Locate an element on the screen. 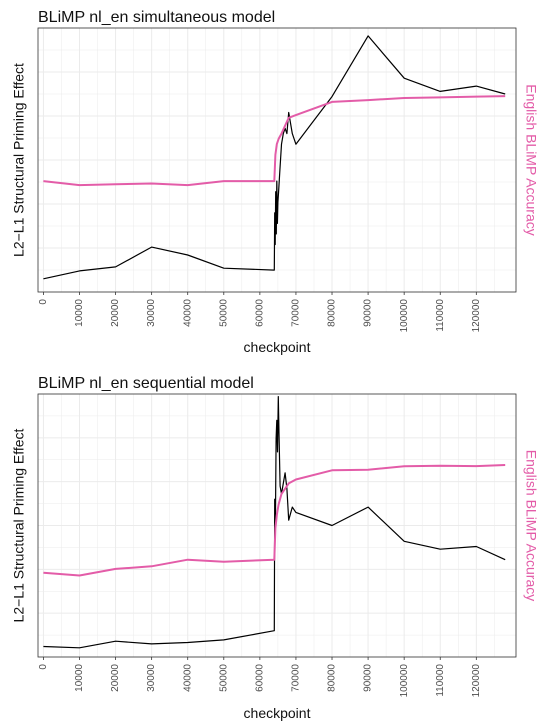 This screenshot has width=548, height=724. chart-title: BLiMP nl_en simultaneous model is located at coordinates (156, 17).